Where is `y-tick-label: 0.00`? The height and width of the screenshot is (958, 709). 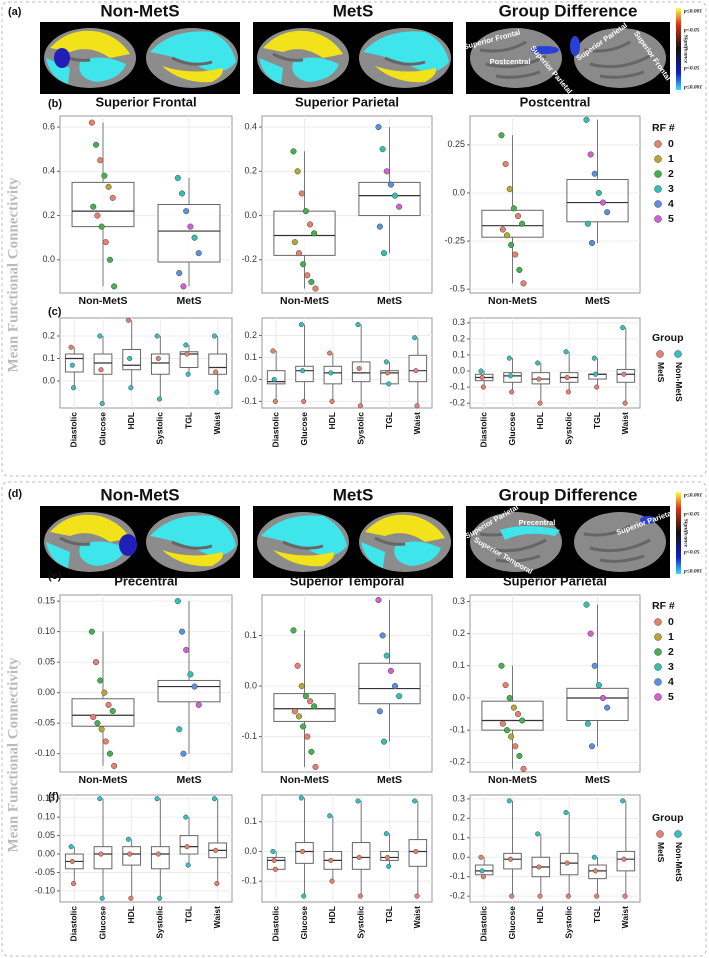
y-tick-label: 0.00 is located at coordinates (46, 853).